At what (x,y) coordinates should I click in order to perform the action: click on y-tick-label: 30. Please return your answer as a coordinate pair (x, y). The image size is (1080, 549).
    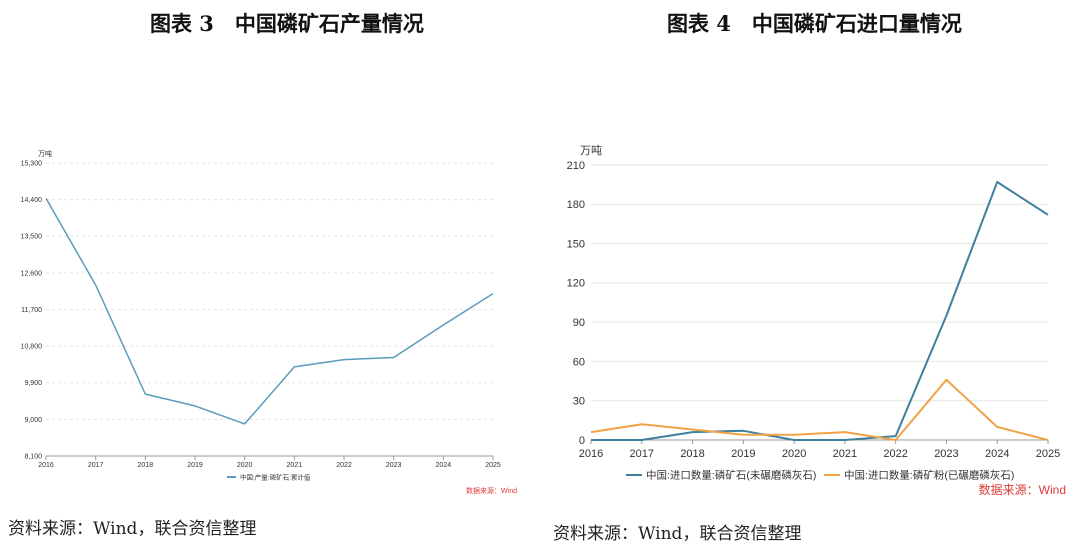
    Looking at the image, I should click on (579, 402).